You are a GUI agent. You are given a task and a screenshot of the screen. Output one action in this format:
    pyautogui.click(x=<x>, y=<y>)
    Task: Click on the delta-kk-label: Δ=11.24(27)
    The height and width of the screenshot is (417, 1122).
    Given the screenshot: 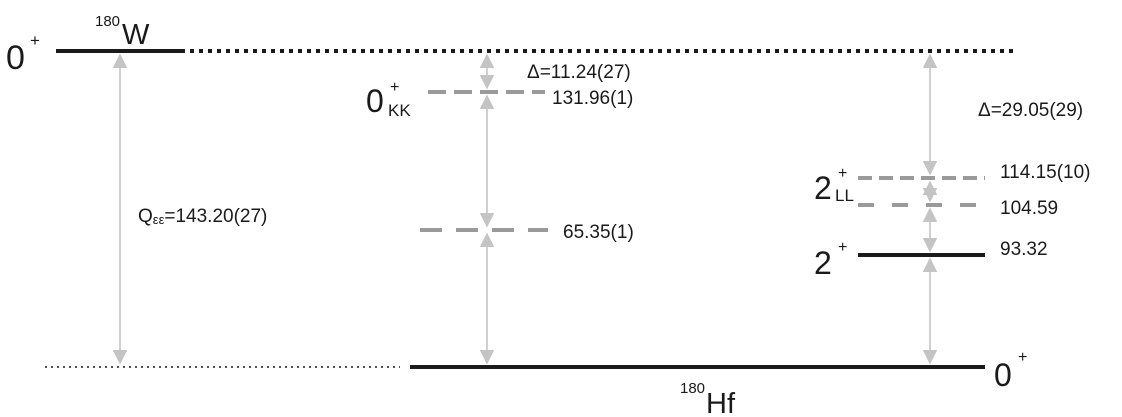 What is the action you would take?
    pyautogui.click(x=579, y=72)
    